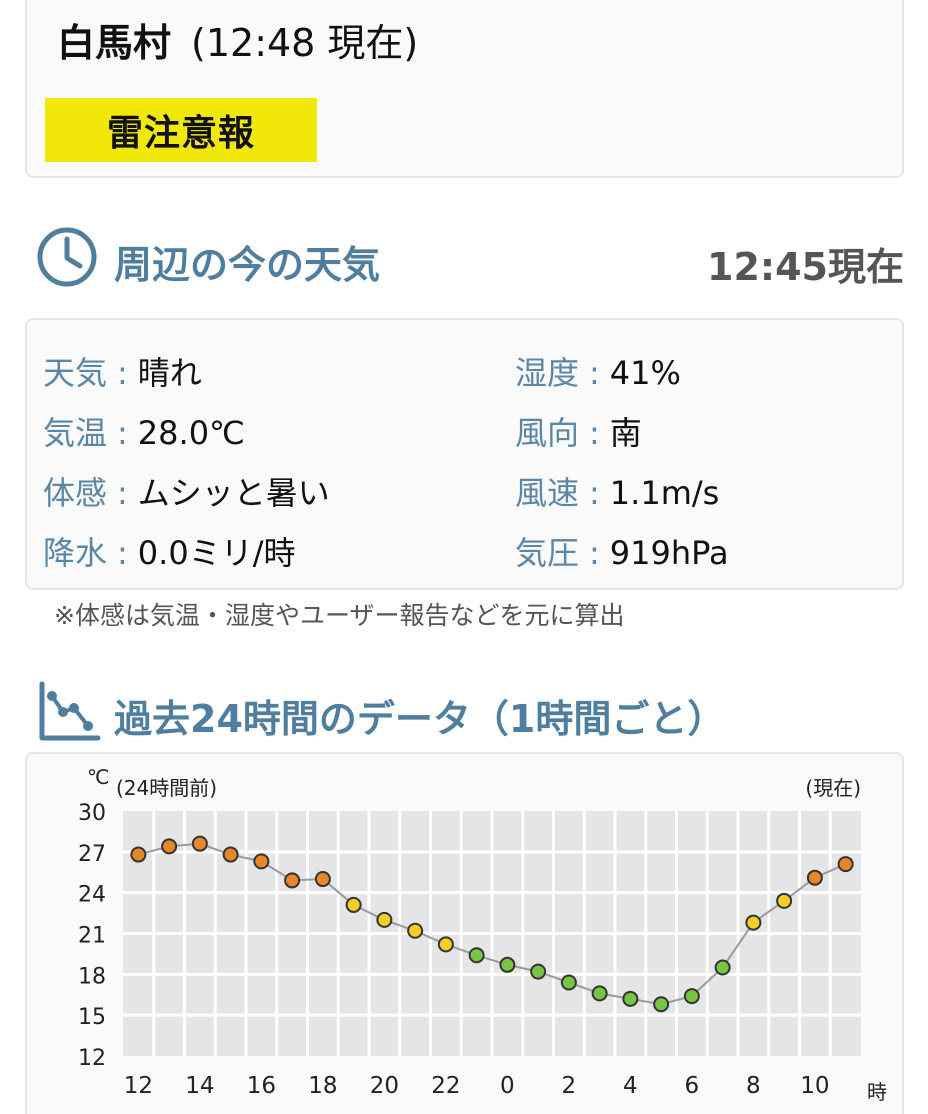 The image size is (928, 1114). I want to click on x-tick-label: 16, so click(261, 1086).